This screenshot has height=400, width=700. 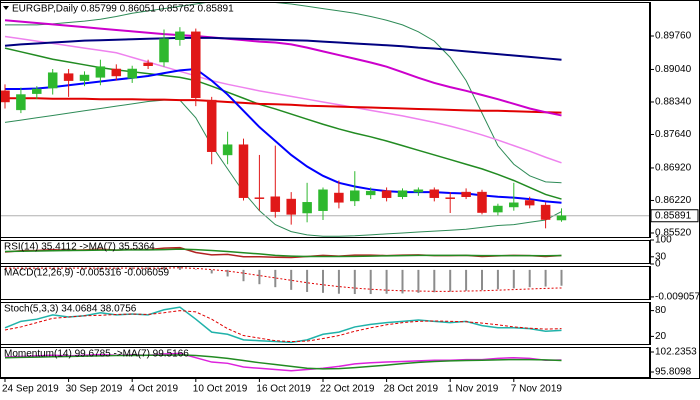 What do you see at coordinates (673, 69) in the screenshot?
I see `y-tick-label: 0.89040` at bounding box center [673, 69].